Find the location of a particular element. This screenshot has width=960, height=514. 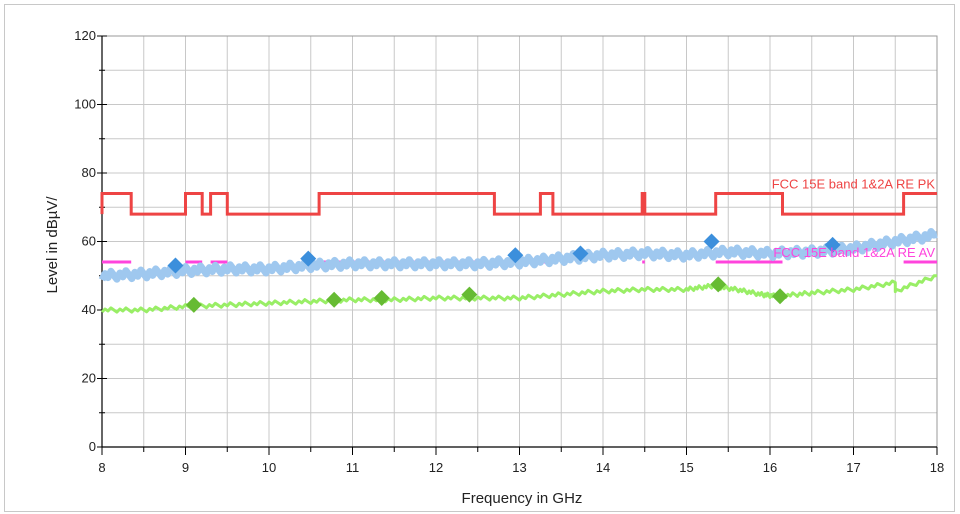

y-tick-label: 60 is located at coordinates (89, 241).